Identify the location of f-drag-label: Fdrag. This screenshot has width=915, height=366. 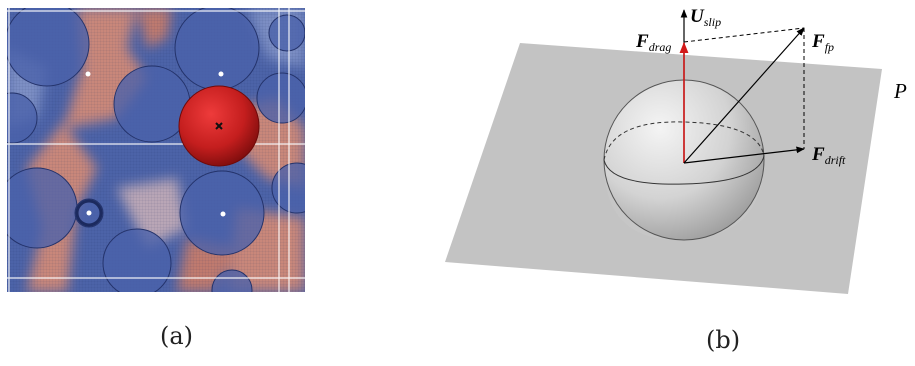
(653, 42).